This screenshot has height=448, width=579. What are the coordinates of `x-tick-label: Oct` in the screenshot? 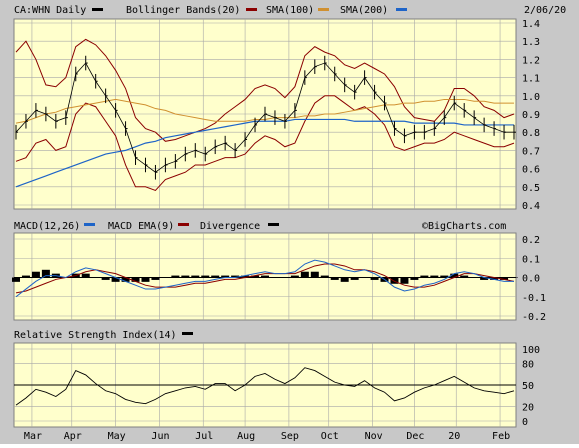 It's located at (330, 436).